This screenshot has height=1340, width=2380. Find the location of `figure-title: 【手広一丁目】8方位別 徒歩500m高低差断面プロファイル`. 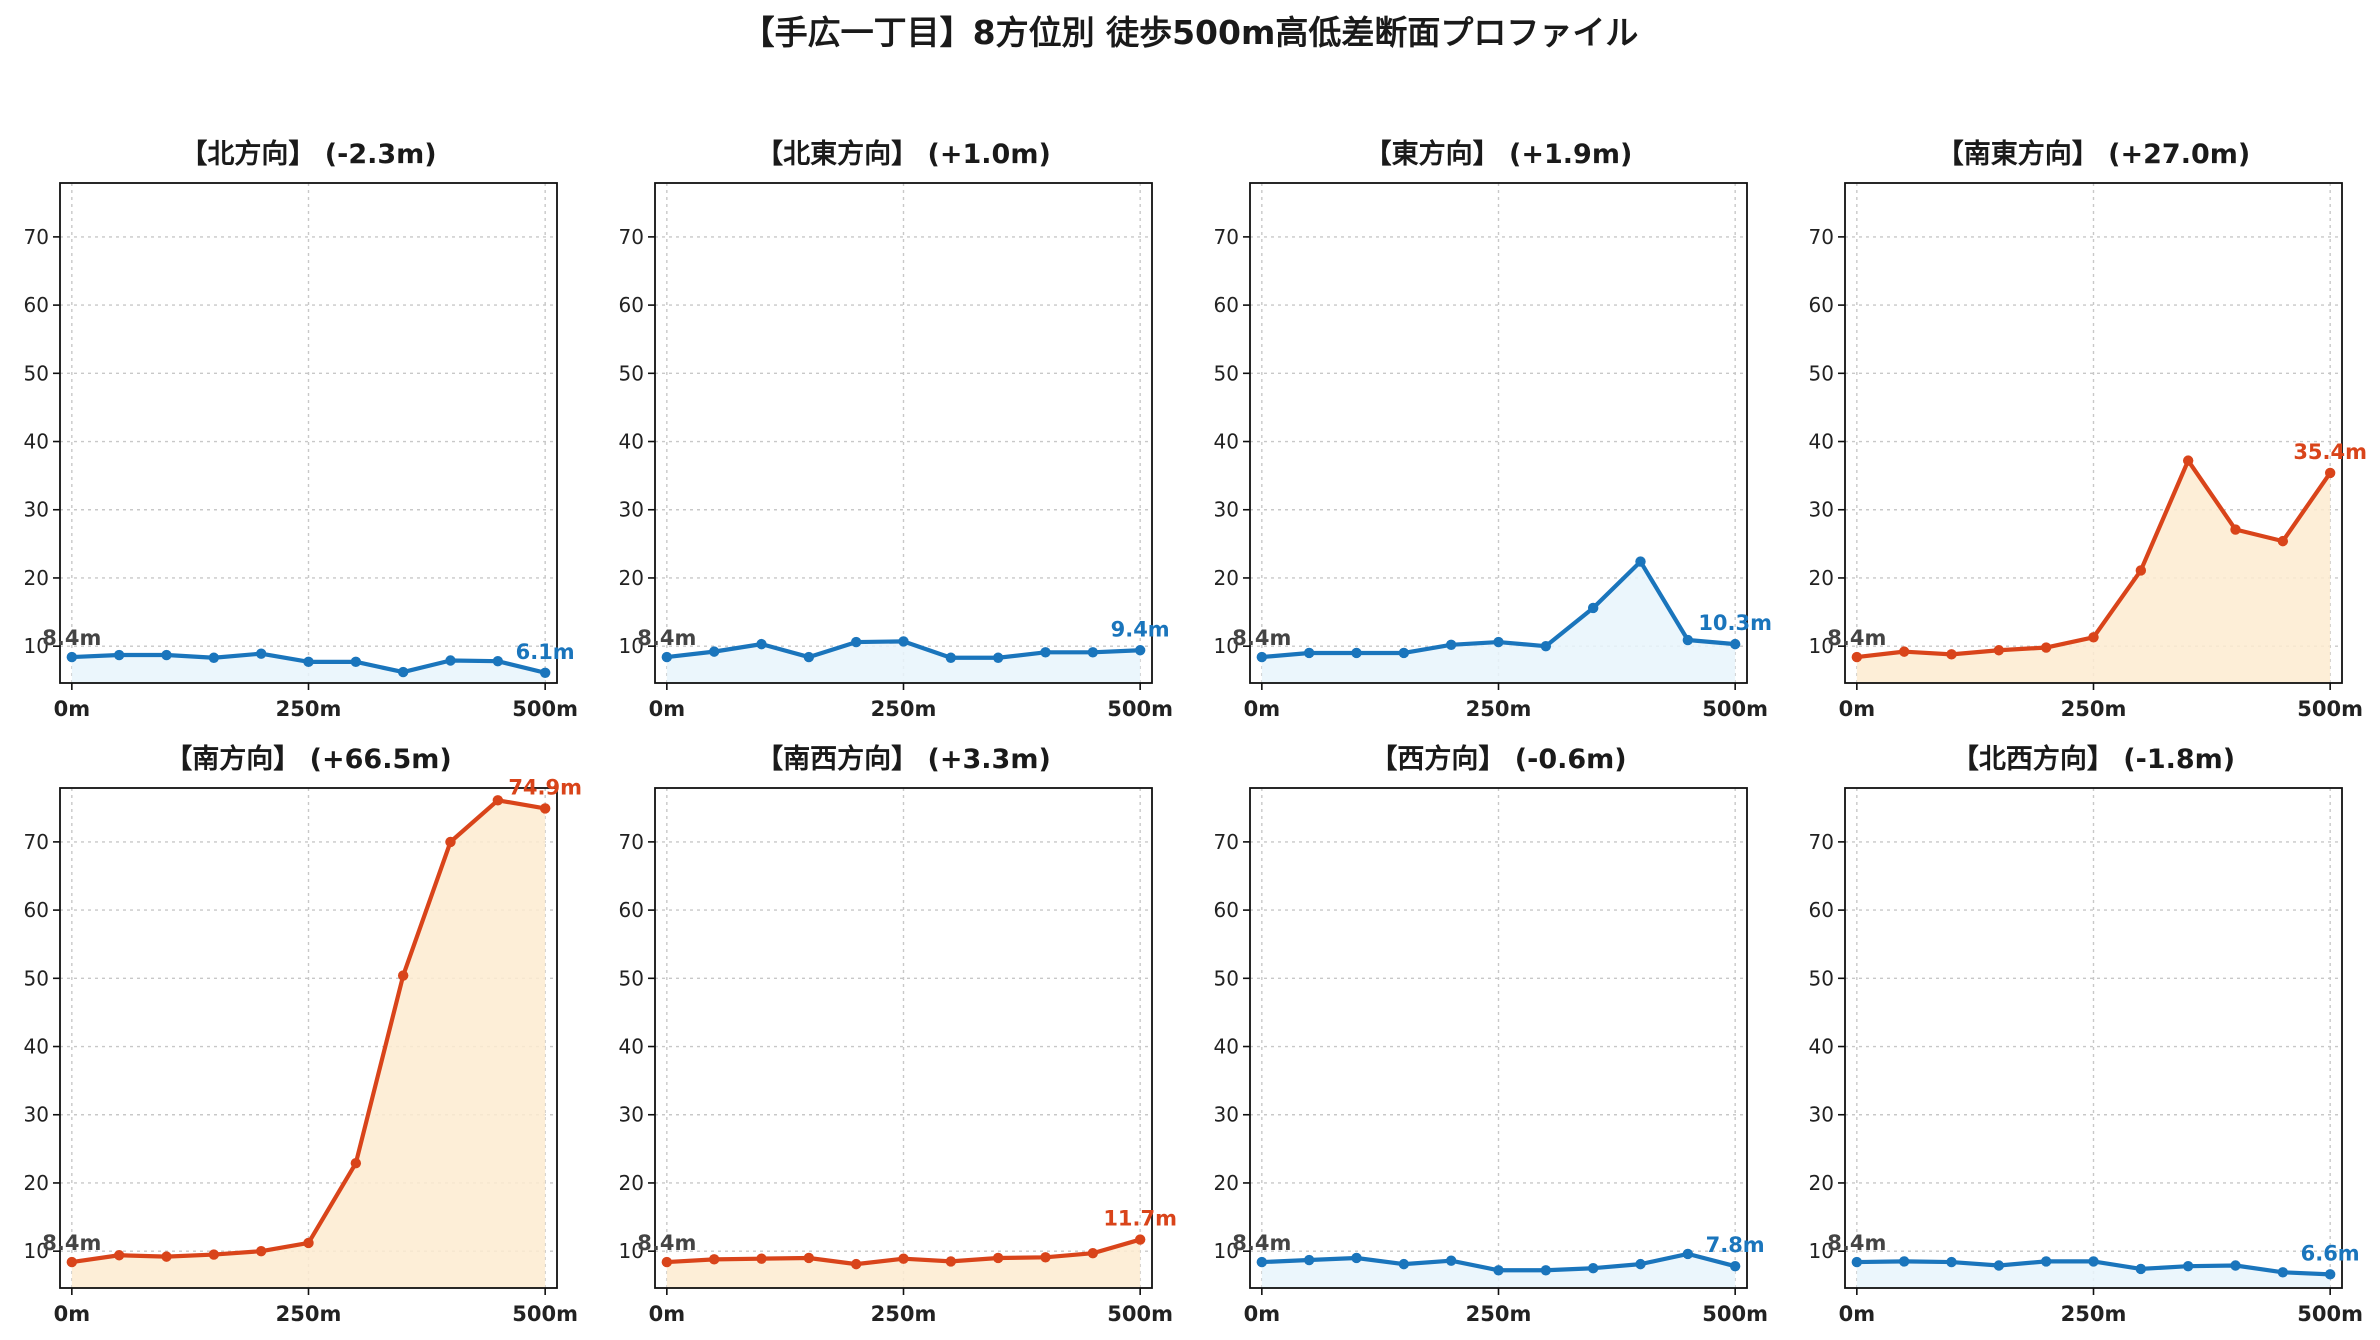

figure-title: 【手広一丁目】8方位別 徒歩500m高低差断面プロファイル is located at coordinates (1190, 32).